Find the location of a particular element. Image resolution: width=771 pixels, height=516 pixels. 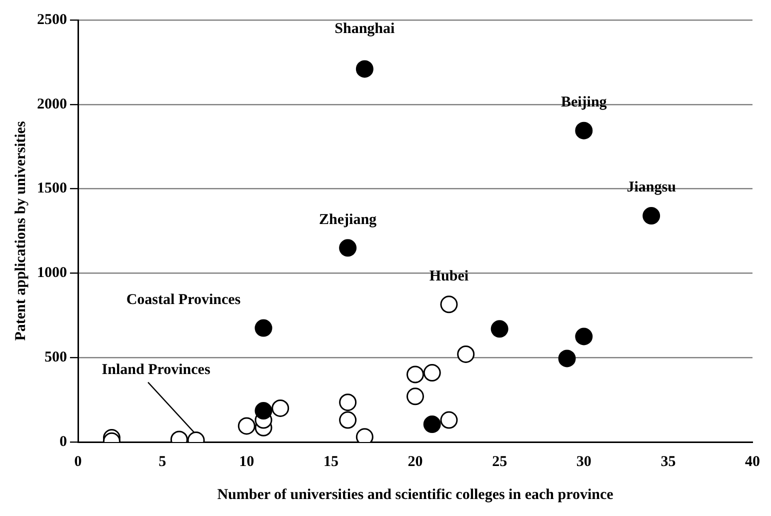

x-tick-label: 20 is located at coordinates (415, 462).